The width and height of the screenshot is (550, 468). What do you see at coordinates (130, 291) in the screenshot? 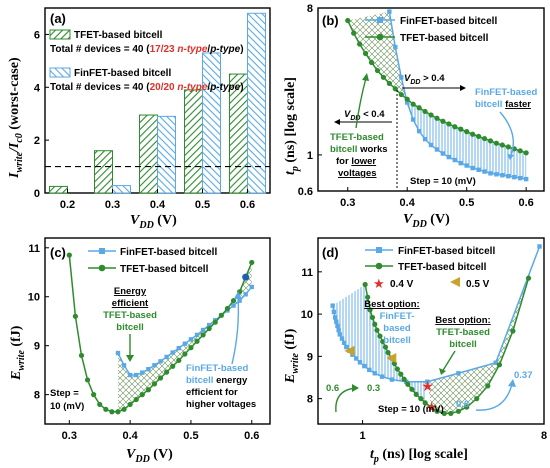
I see `svg-text: Energy` at bounding box center [130, 291].